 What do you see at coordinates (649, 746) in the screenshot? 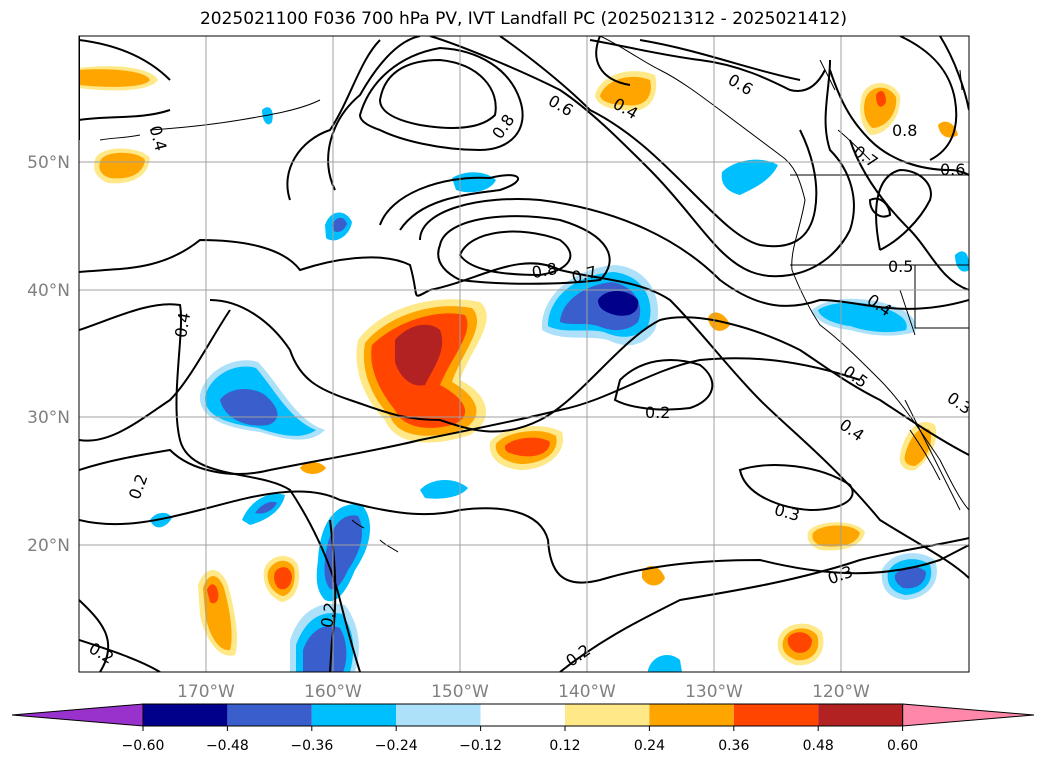
I see `colorbar-tick-label: 0.24` at bounding box center [649, 746].